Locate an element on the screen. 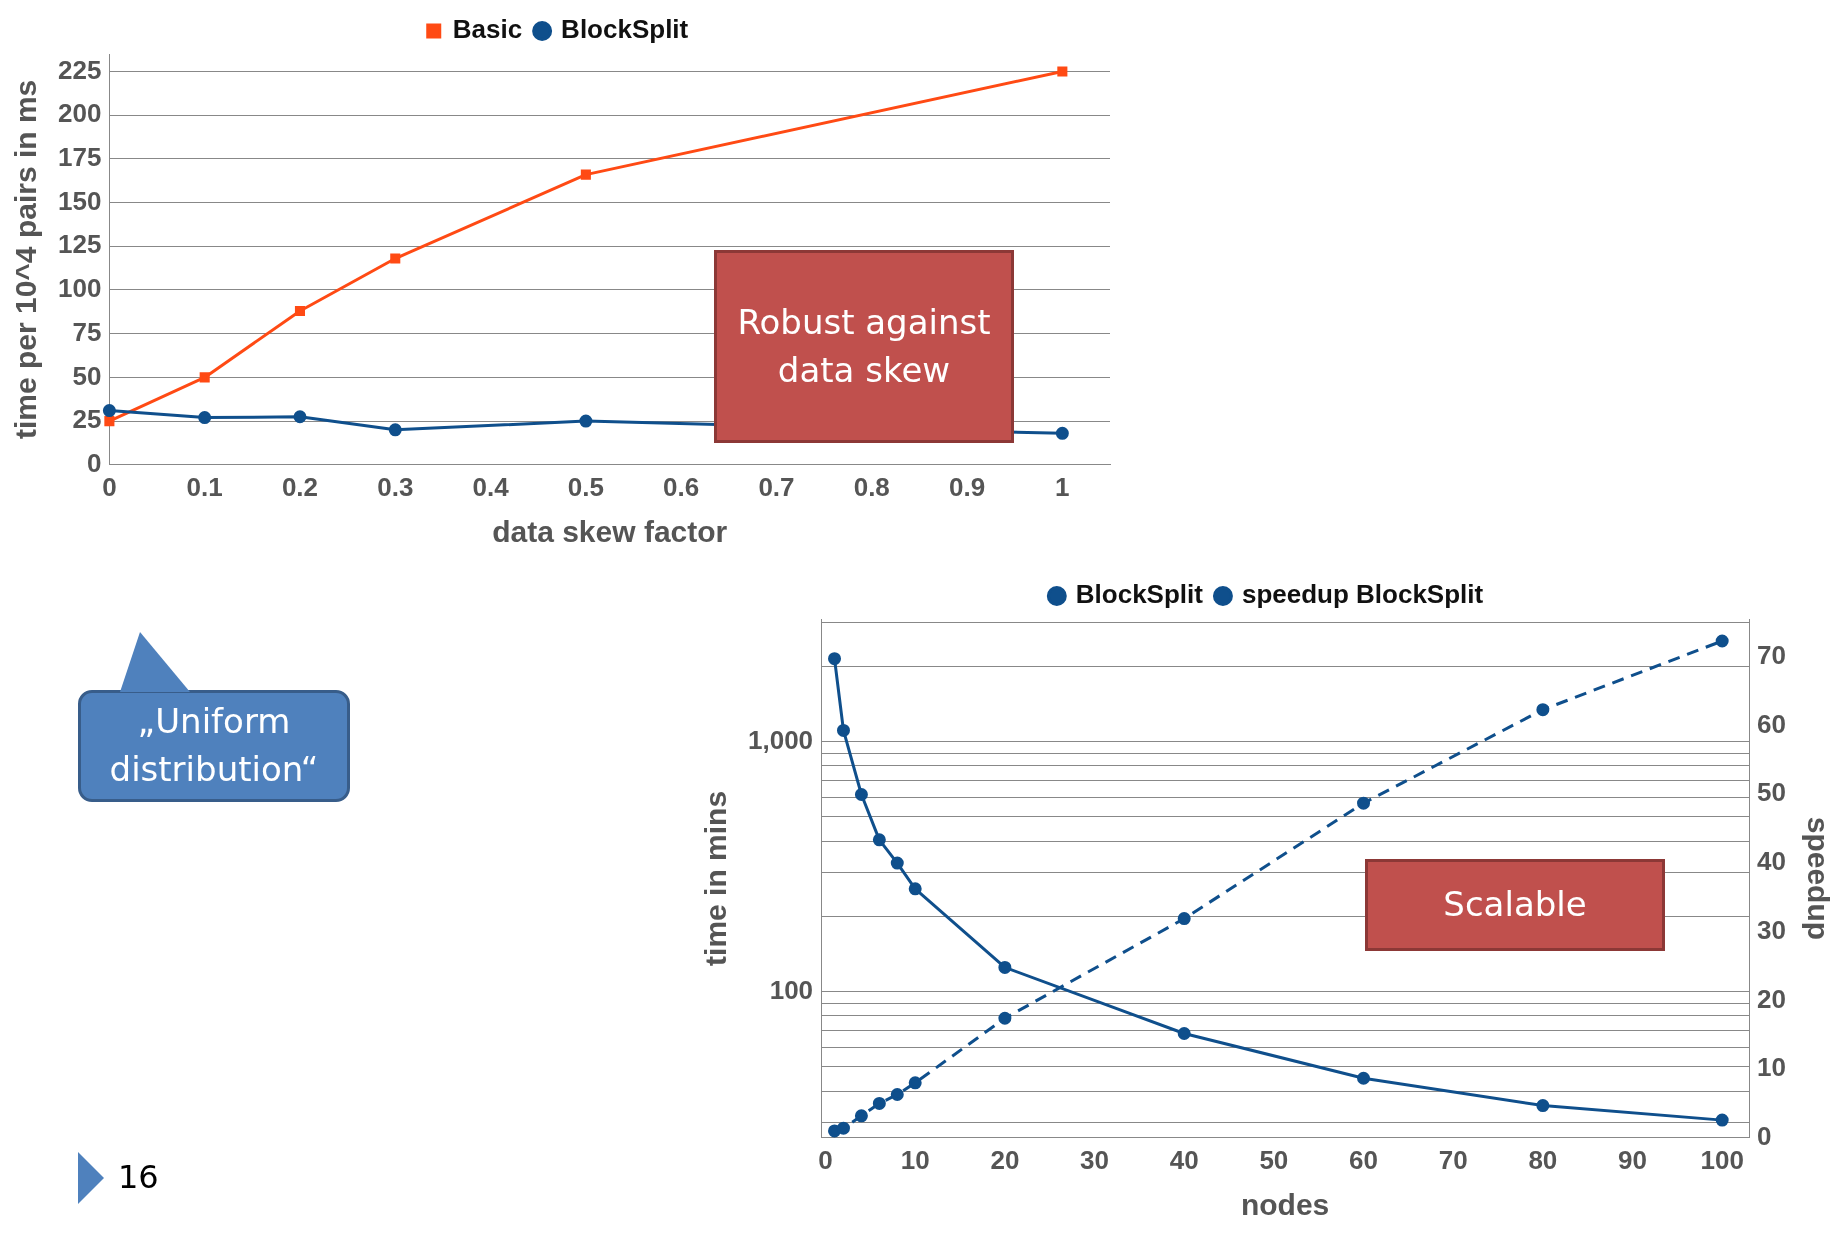  legend-label: Basic is located at coordinates (487, 29).